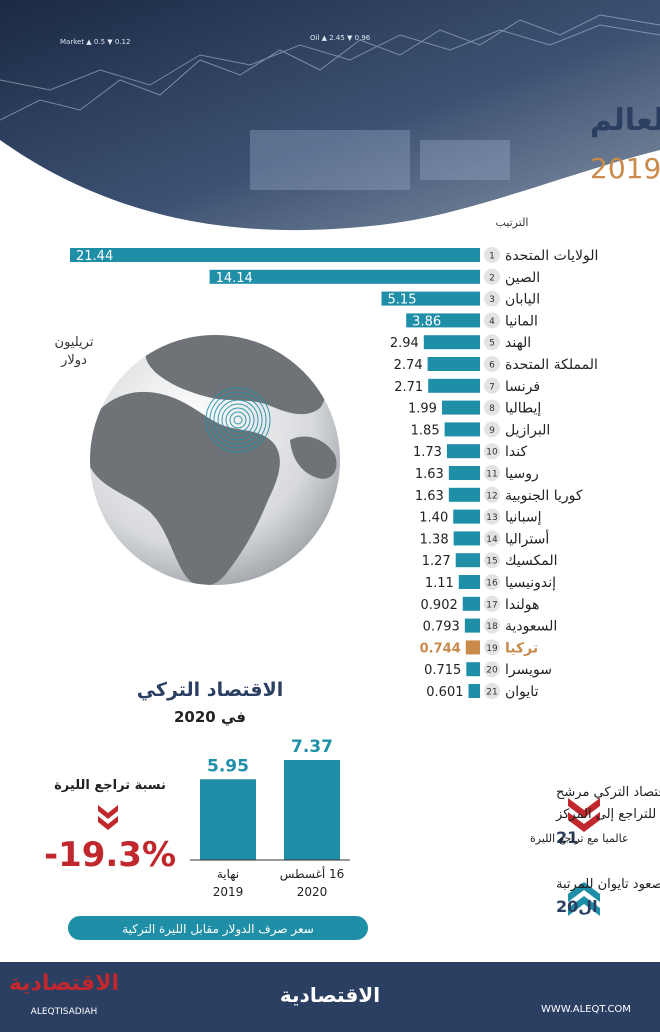 This screenshot has width=660, height=1032. Describe the element at coordinates (527, 538) in the screenshot. I see `country-label-14: أستراليا` at that location.